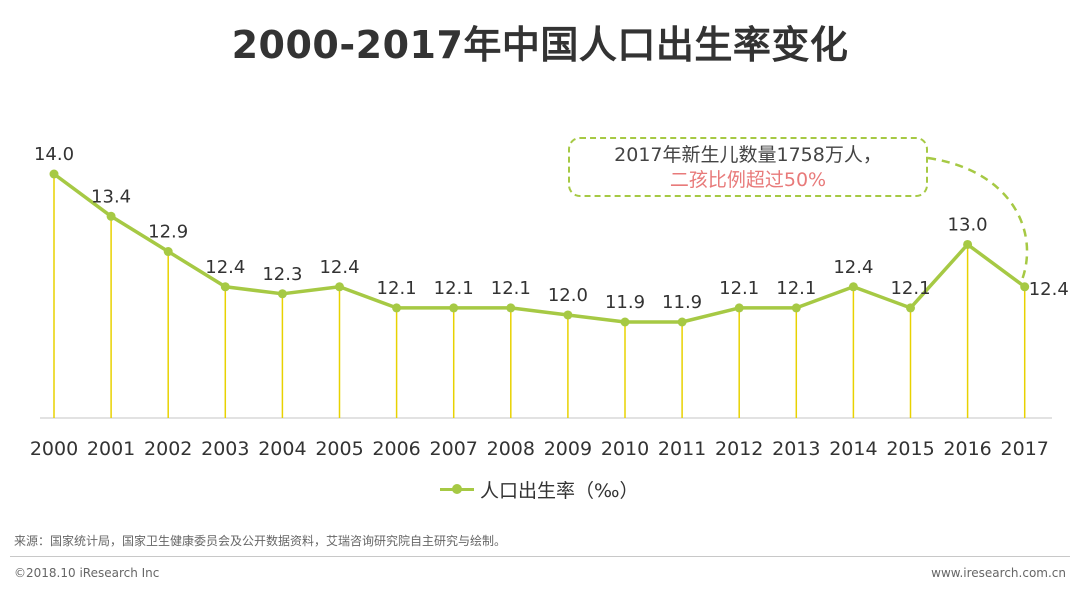 This screenshot has width=1080, height=590. I want to click on x-tick-label: 2005, so click(339, 449).